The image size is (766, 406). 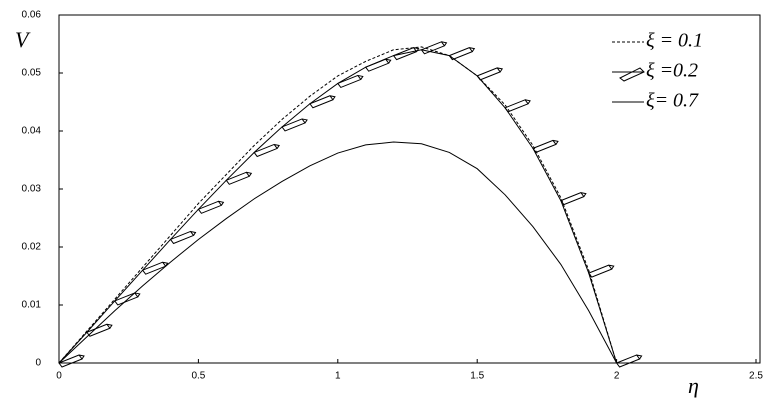 I want to click on y-axis-label: V, so click(x=23, y=39).